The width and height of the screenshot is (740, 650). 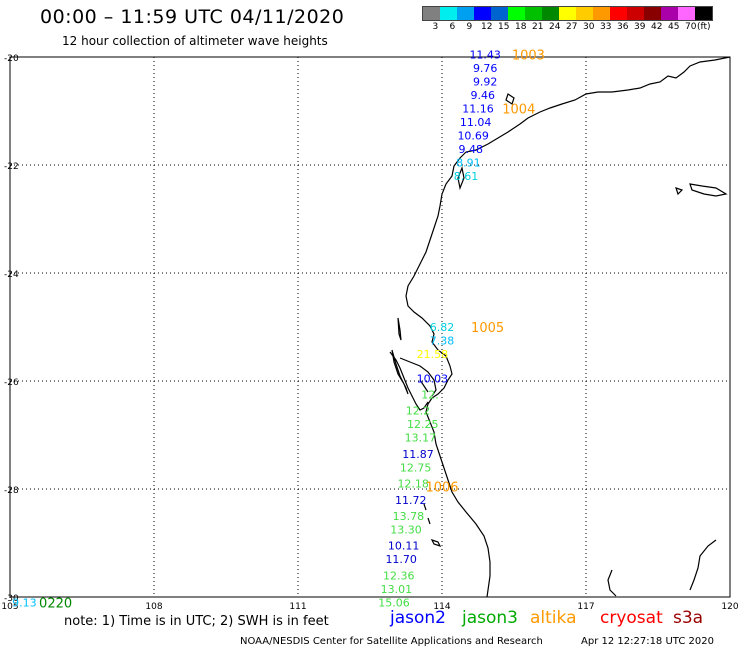 What do you see at coordinates (418, 618) in the screenshot?
I see `satellite-jason2: jason2` at bounding box center [418, 618].